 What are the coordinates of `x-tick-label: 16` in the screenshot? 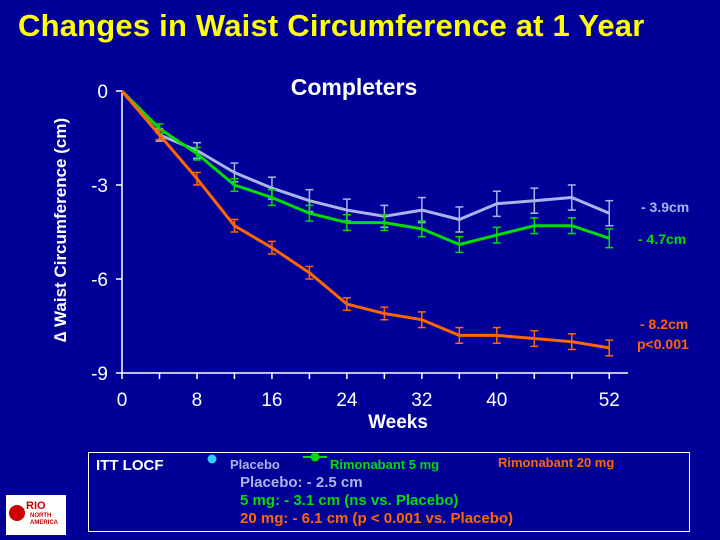 It's located at (271, 400).